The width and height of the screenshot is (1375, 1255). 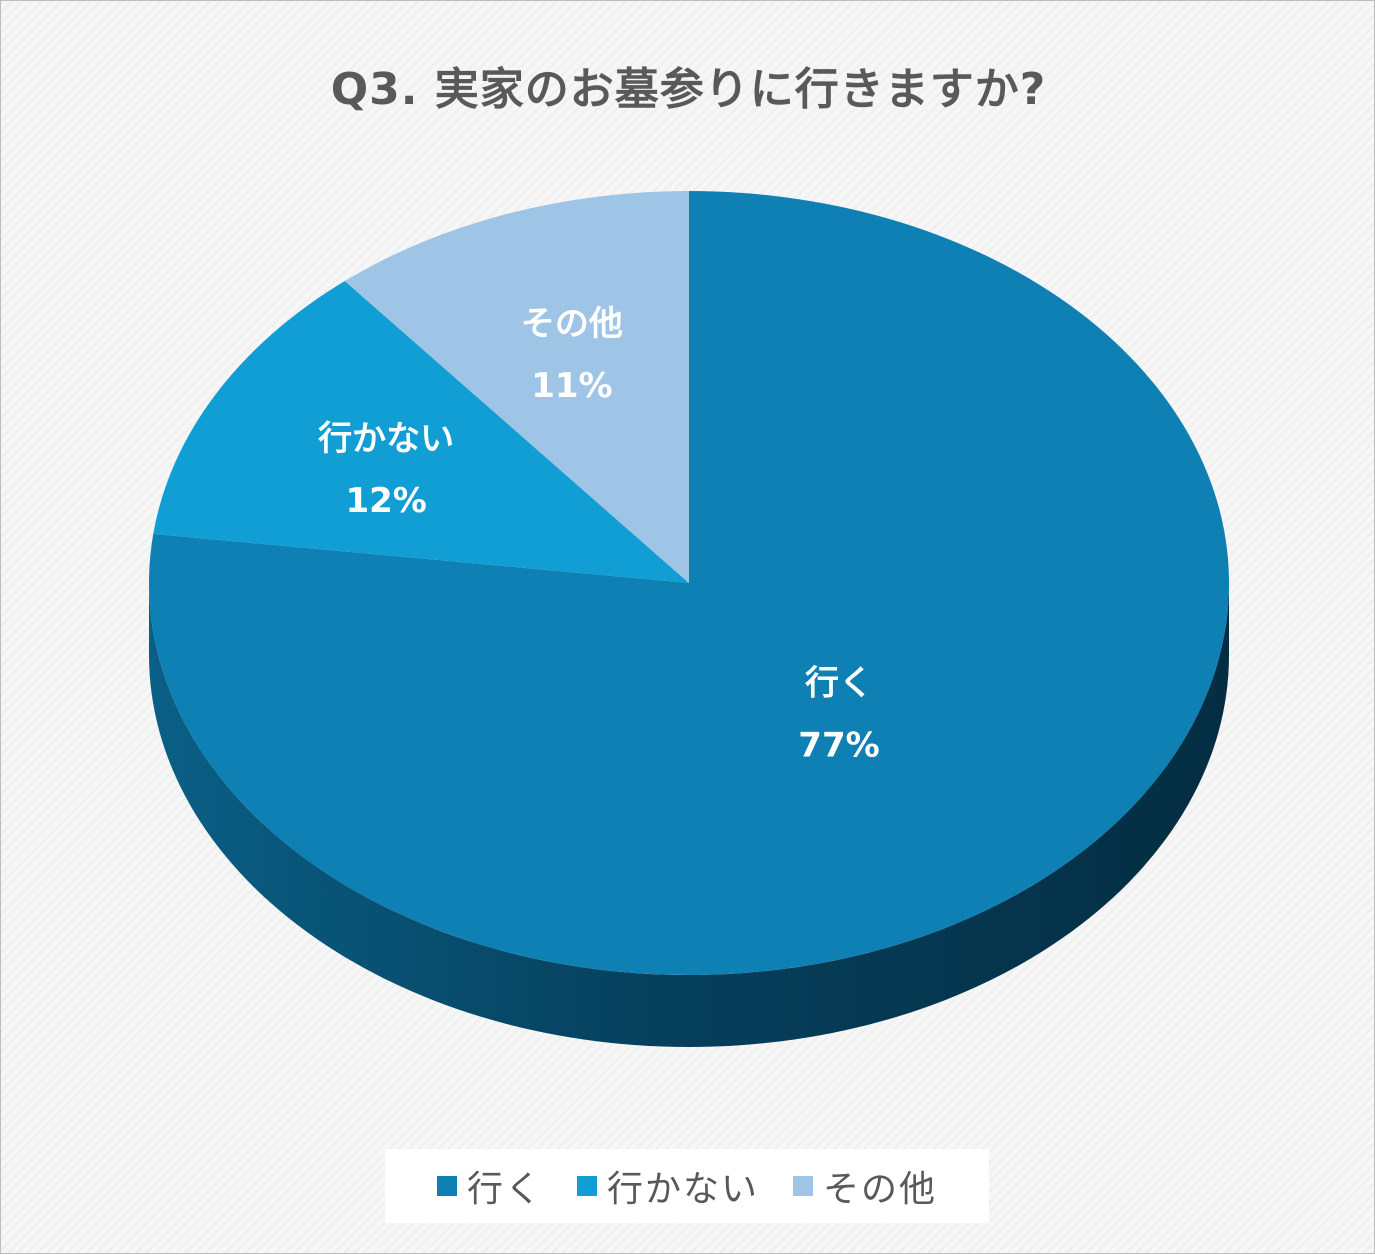 I want to click on slice-category-label-2: 行かない, so click(x=386, y=439).